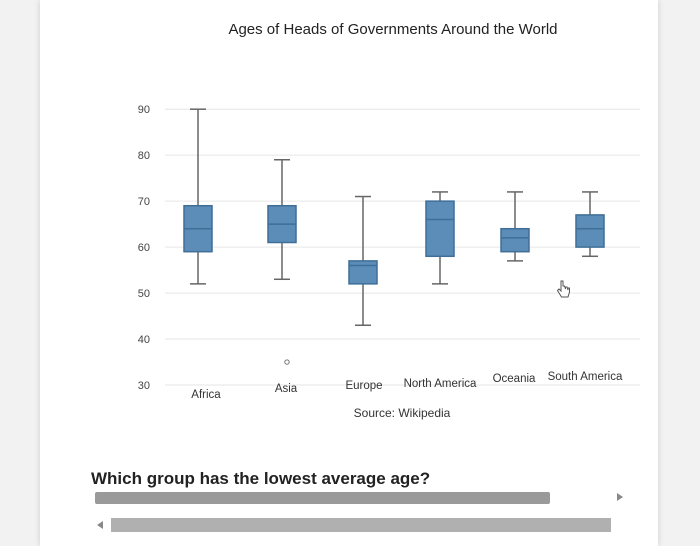 The height and width of the screenshot is (546, 700). I want to click on y-tick-label: 50, so click(144, 294).